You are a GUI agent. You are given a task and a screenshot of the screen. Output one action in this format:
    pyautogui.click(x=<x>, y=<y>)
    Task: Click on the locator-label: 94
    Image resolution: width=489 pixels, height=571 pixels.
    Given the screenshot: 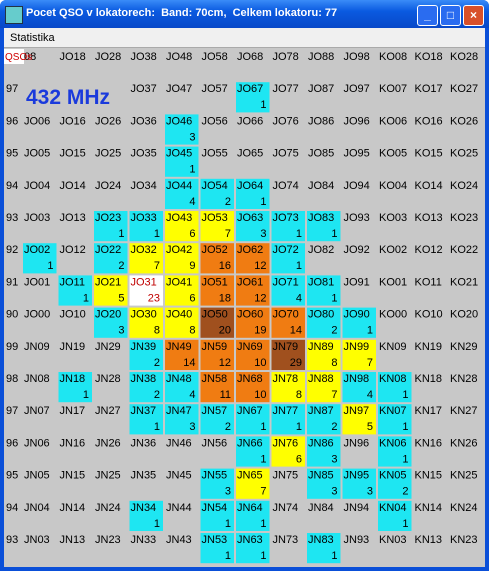 What is the action you would take?
    pyautogui.click(x=12, y=508)
    